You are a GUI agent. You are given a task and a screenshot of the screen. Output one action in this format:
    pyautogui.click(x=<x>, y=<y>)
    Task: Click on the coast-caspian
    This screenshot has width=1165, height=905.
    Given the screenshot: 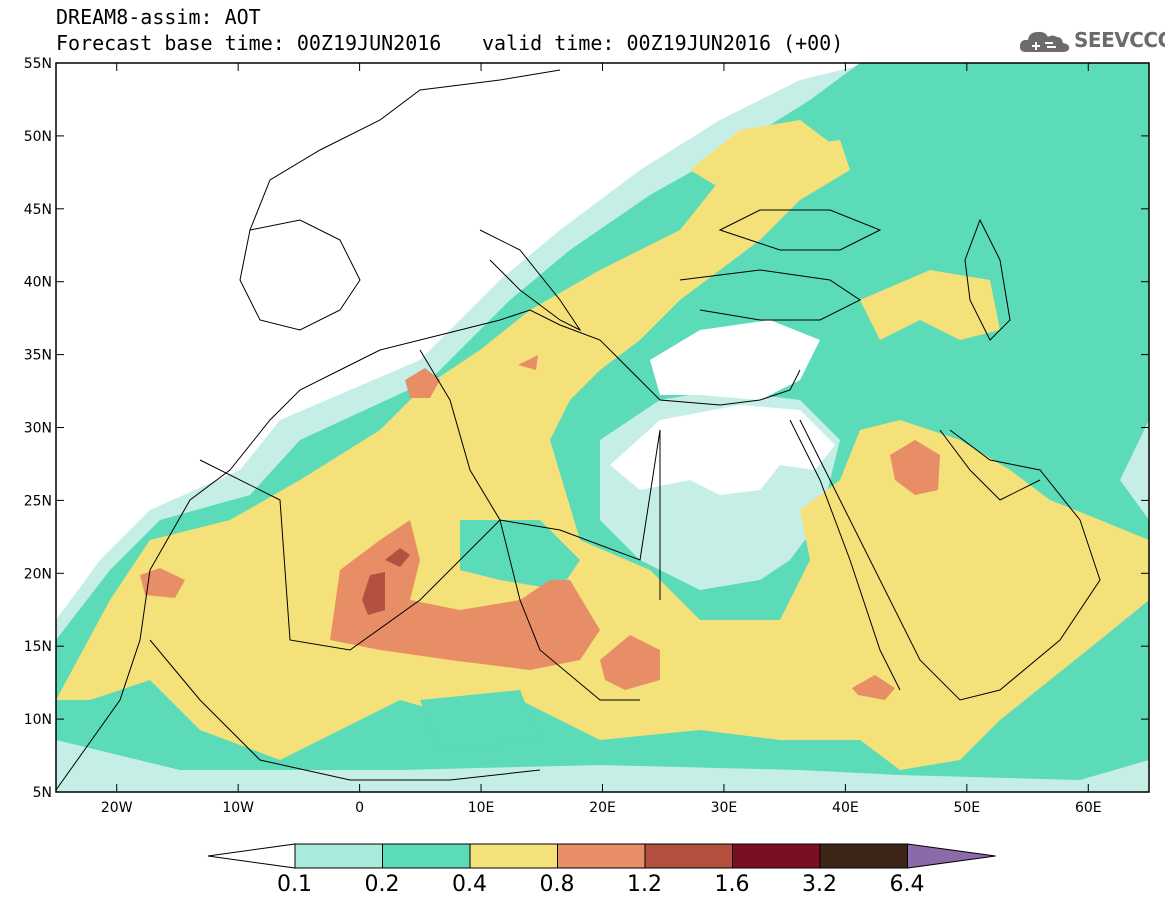 What is the action you would take?
    pyautogui.click(x=987, y=279)
    